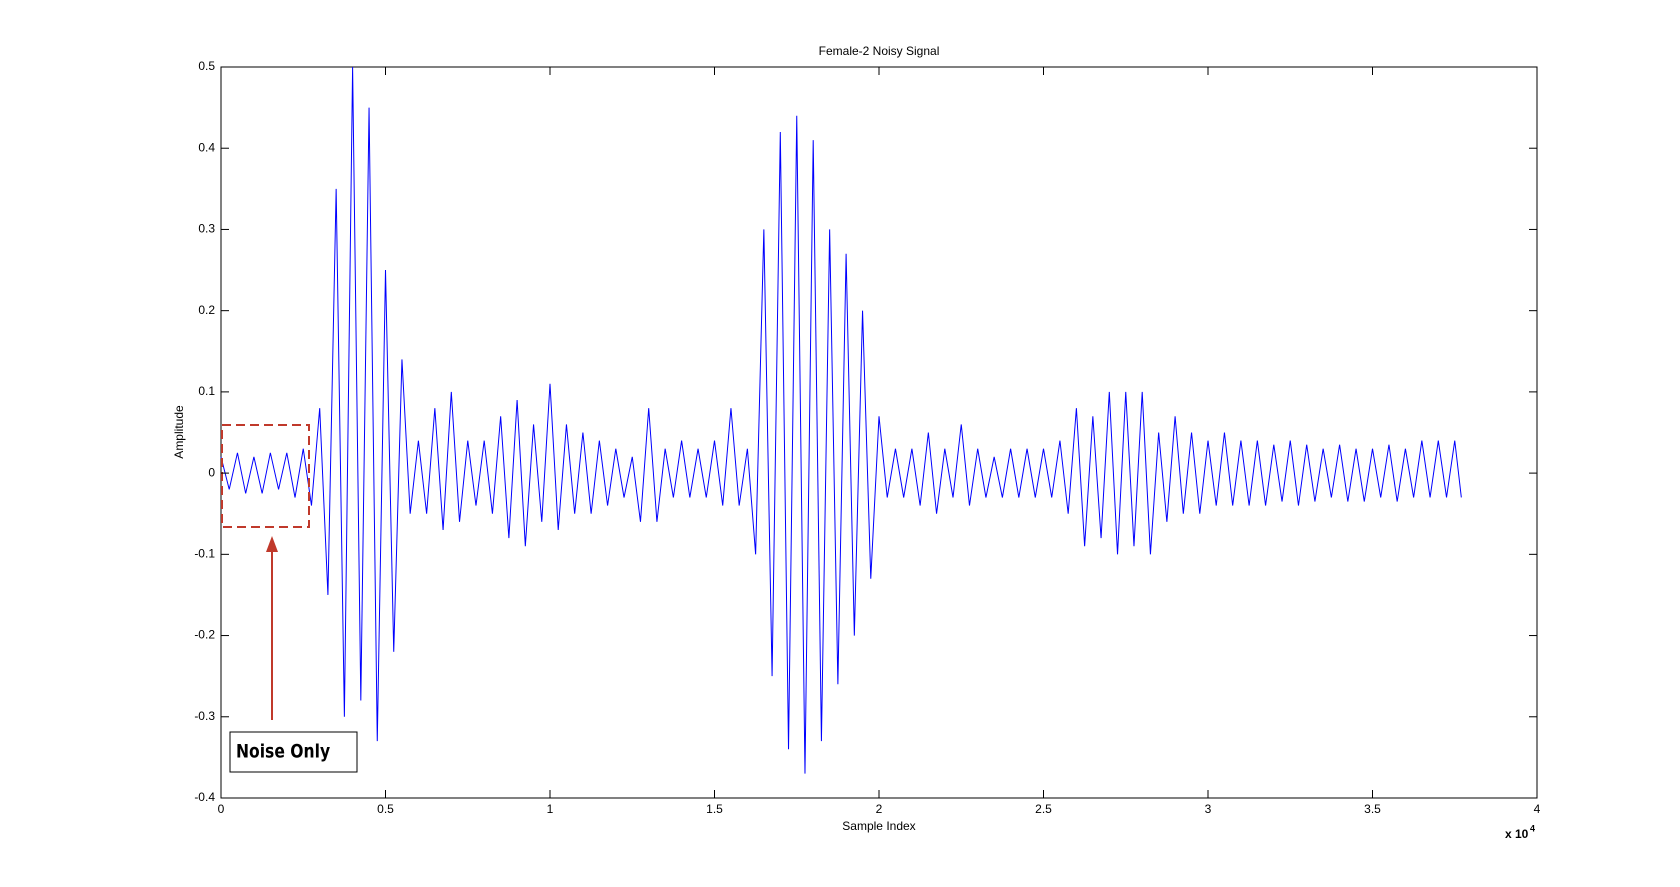 The width and height of the screenshot is (1680, 887). I want to click on x-tick-label: 1.5, so click(714, 809).